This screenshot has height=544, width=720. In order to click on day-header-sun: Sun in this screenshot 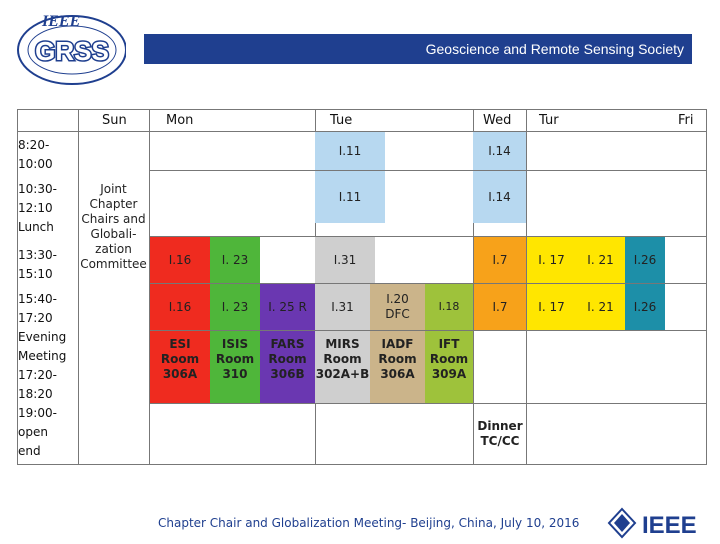, I will do `click(114, 120)`.